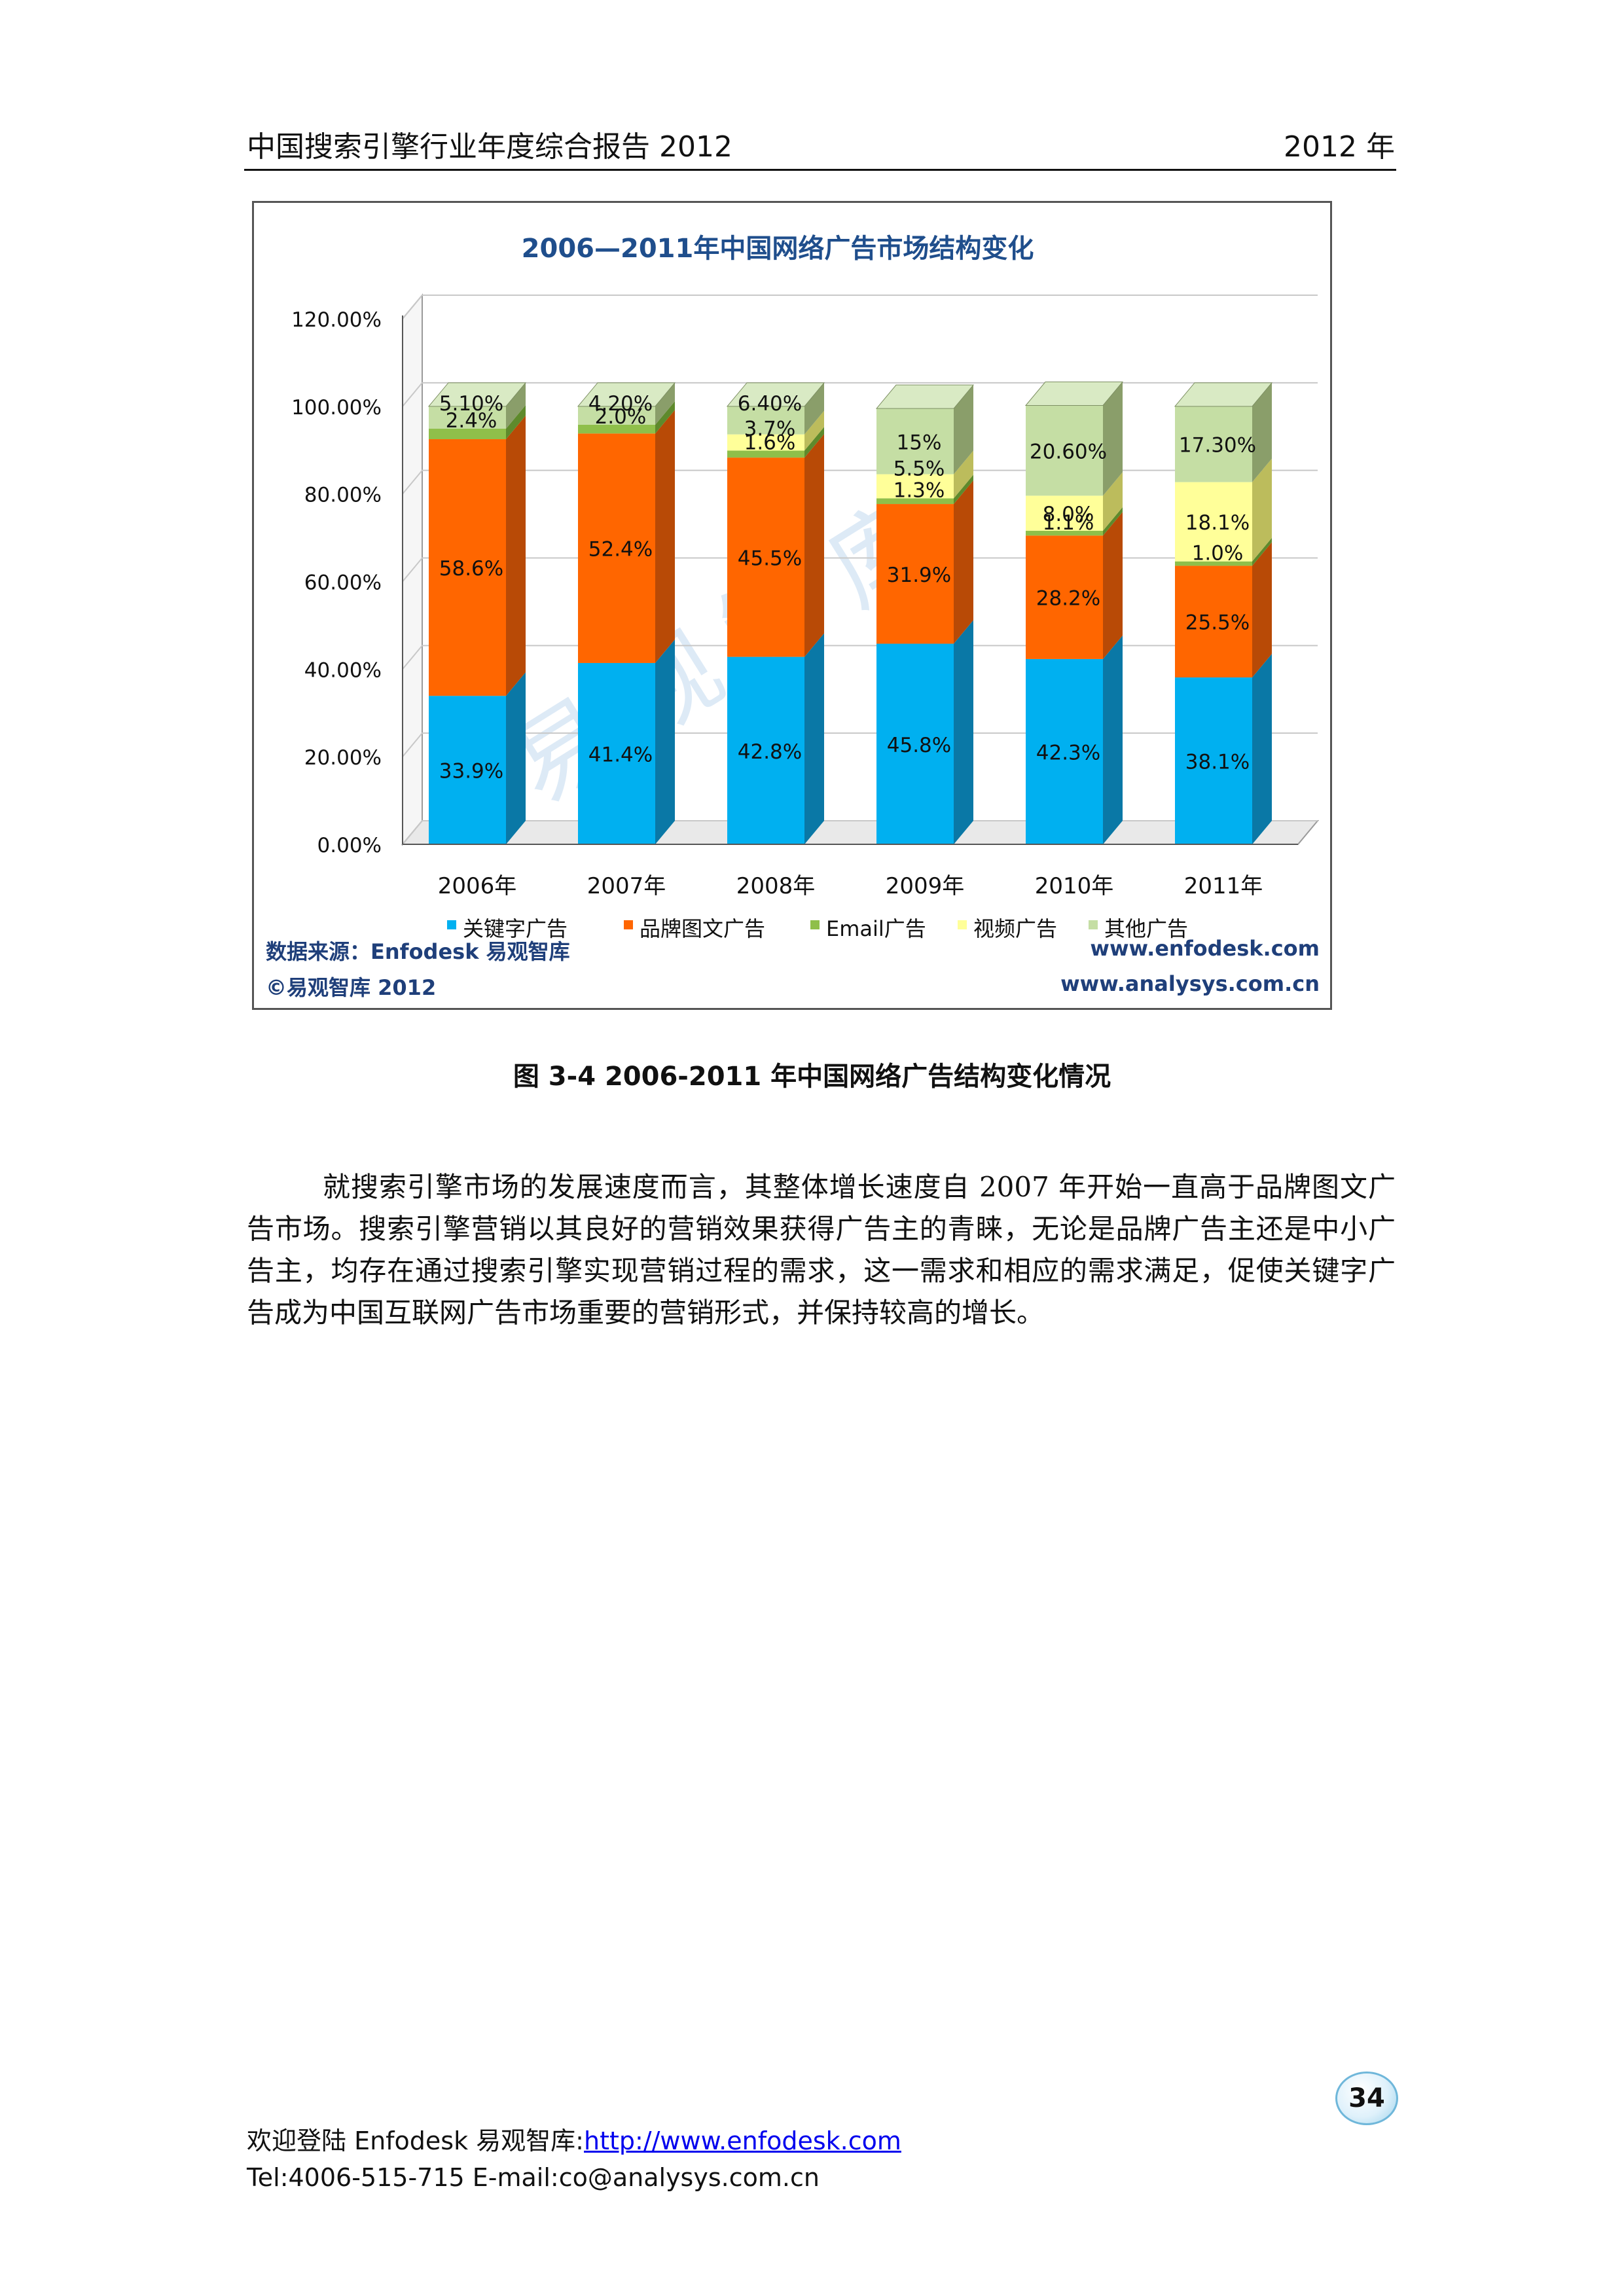 This screenshot has height=2296, width=1624. What do you see at coordinates (919, 745) in the screenshot?
I see `data-label: 45.8%` at bounding box center [919, 745].